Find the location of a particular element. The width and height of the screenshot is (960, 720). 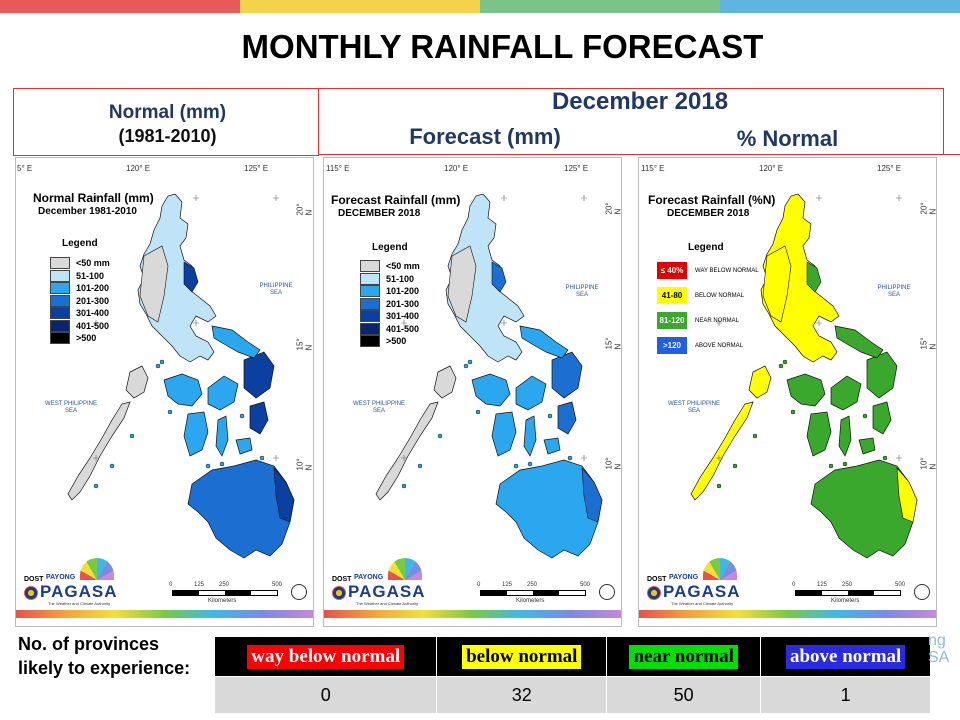

strip-red is located at coordinates (120, 6).